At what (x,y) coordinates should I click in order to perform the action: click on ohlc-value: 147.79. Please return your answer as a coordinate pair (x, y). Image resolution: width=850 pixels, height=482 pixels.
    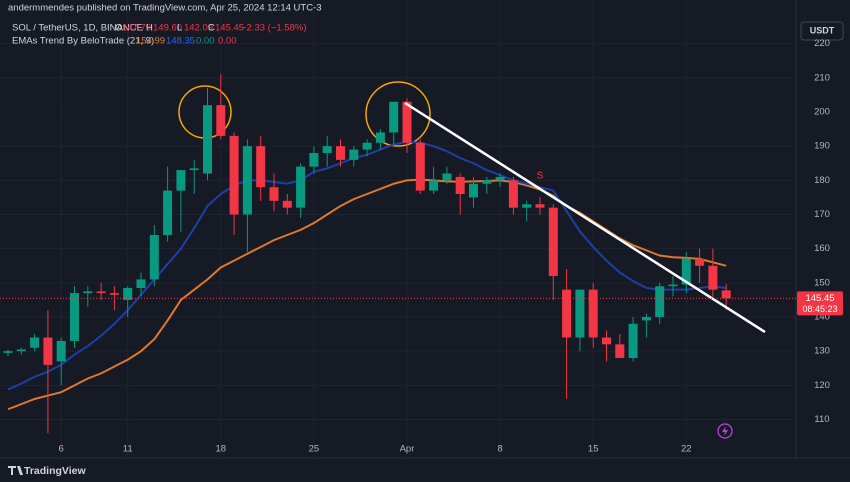
    Looking at the image, I should click on (136, 28).